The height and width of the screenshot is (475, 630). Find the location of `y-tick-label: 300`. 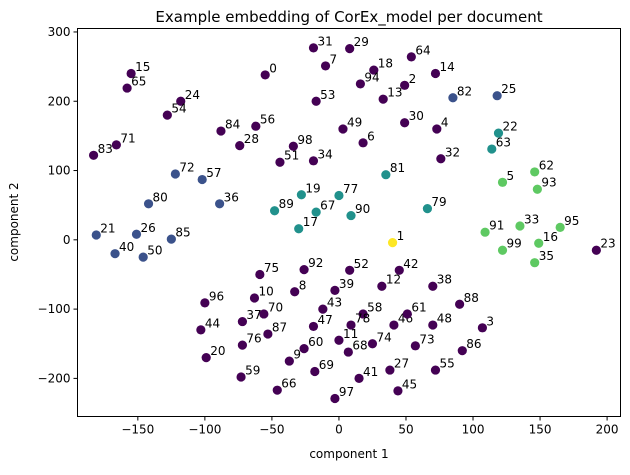

y-tick-label: 300 is located at coordinates (59, 32).